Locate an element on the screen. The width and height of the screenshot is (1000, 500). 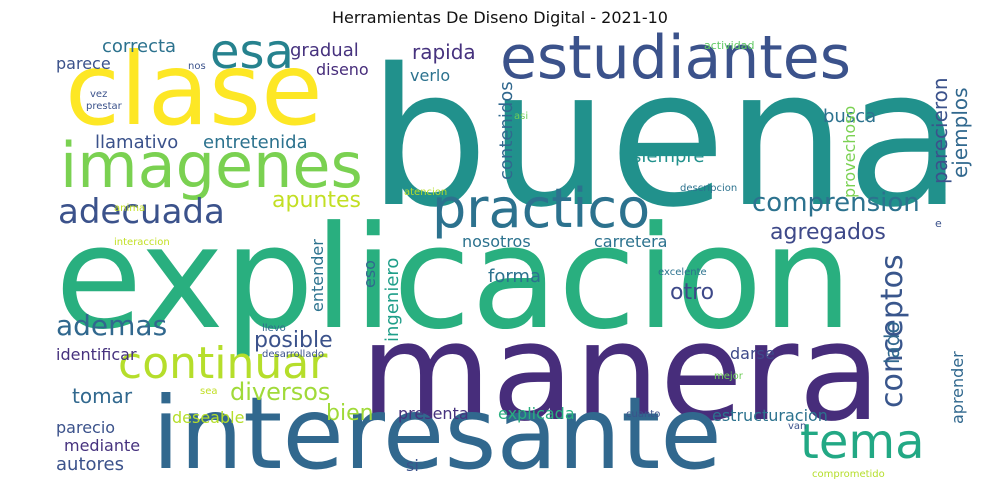
word-comprension: comprension is located at coordinates (836, 203).